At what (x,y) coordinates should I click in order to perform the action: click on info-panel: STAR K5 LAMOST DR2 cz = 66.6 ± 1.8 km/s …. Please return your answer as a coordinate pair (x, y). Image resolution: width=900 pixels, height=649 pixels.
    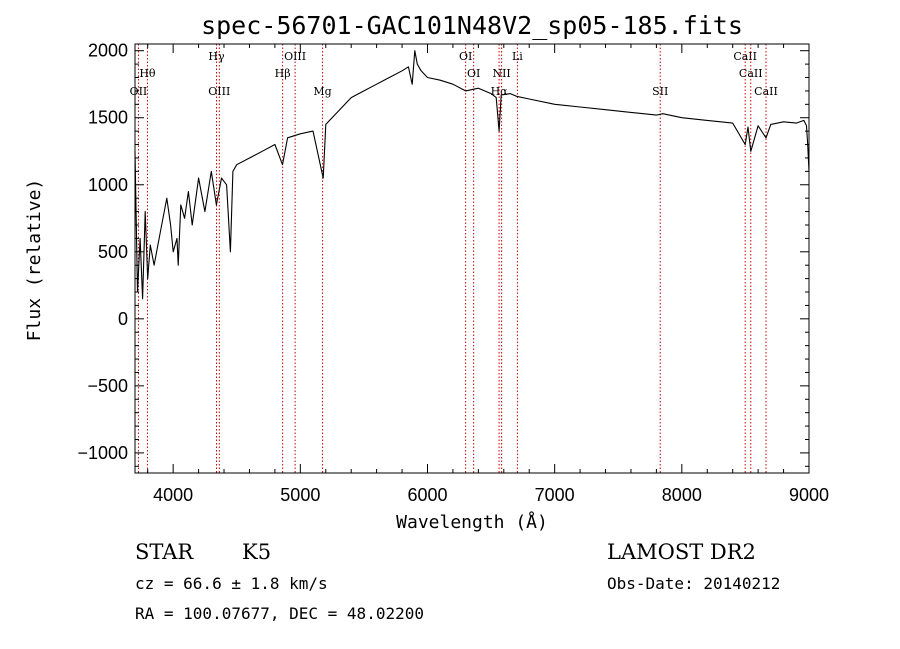
    Looking at the image, I should click on (457, 581).